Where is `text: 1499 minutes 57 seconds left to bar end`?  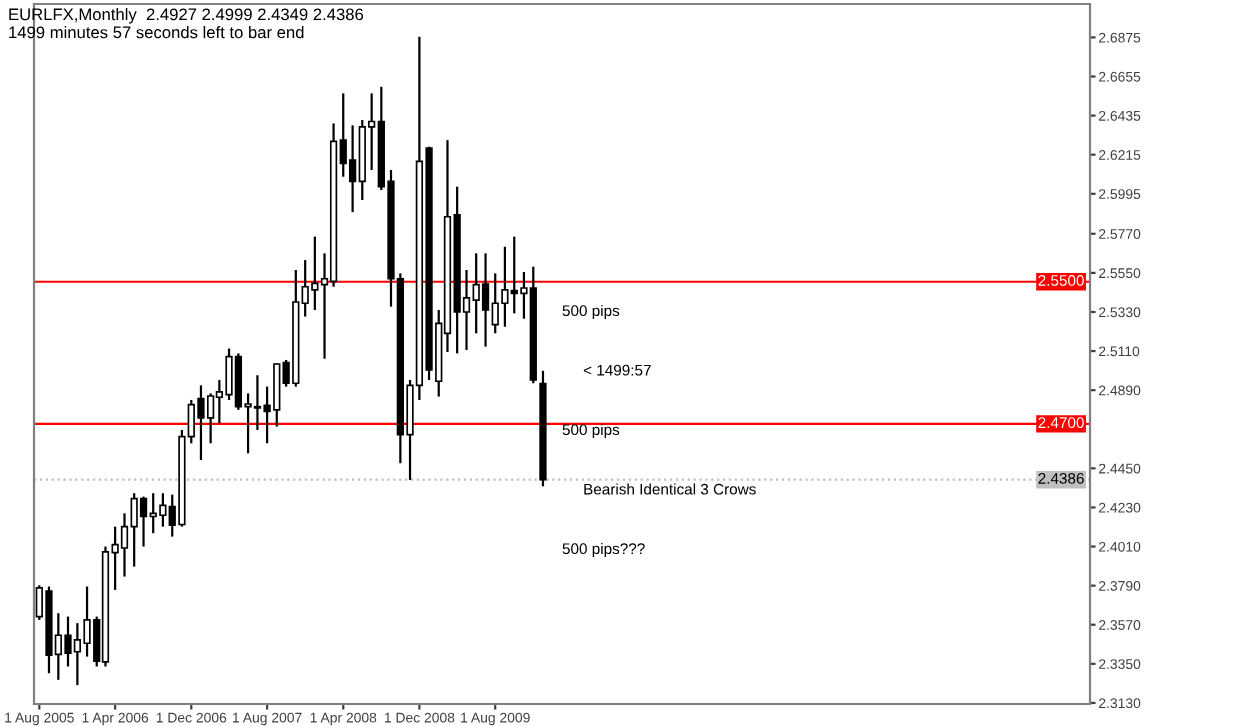 text: 1499 minutes 57 seconds left to bar end is located at coordinates (156, 32).